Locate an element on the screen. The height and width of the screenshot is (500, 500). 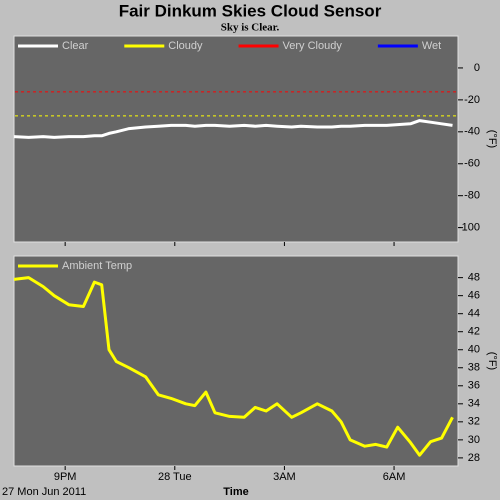
x-tick-label: 6AM is located at coordinates (394, 477).